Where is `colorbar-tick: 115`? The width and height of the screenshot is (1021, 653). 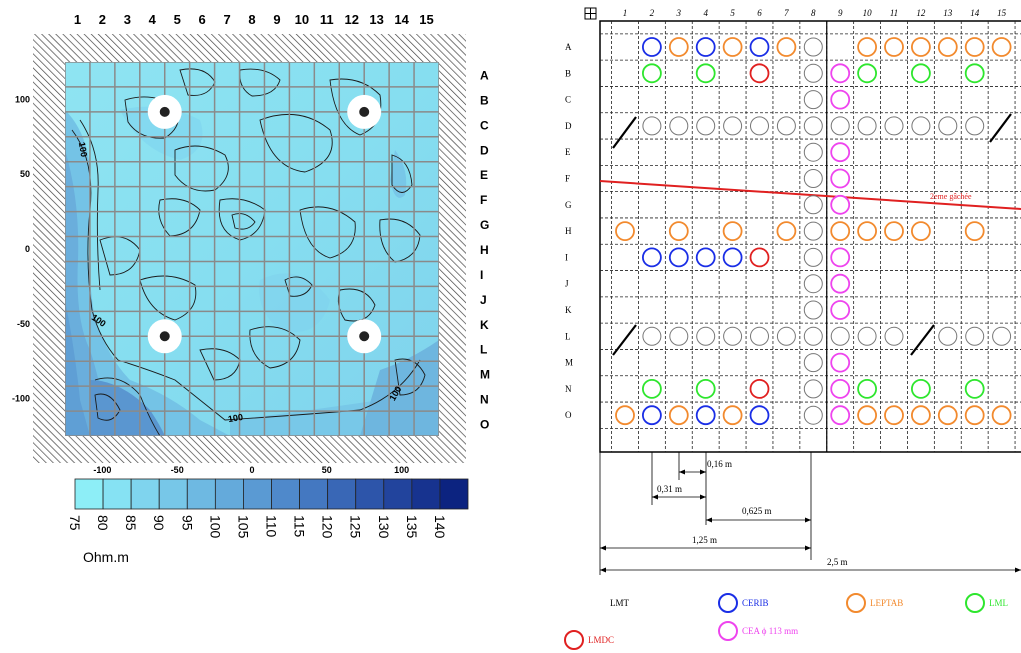
colorbar-tick: 115 is located at coordinates (300, 526).